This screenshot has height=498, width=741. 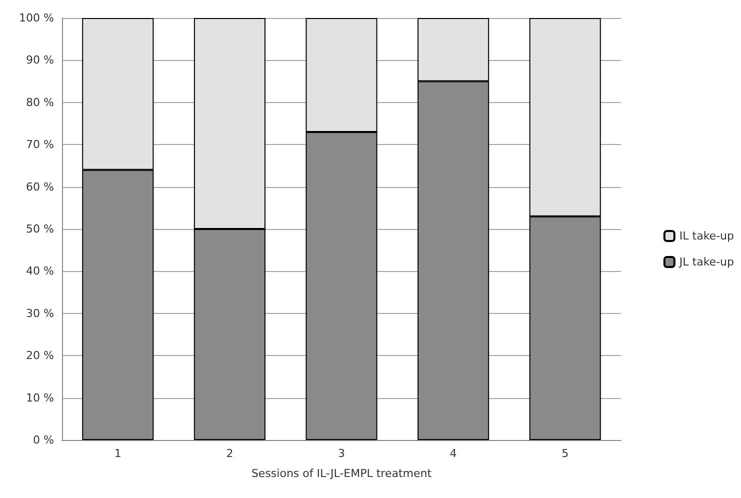 What do you see at coordinates (40, 145) in the screenshot?
I see `y-tick-label: 70 %` at bounding box center [40, 145].